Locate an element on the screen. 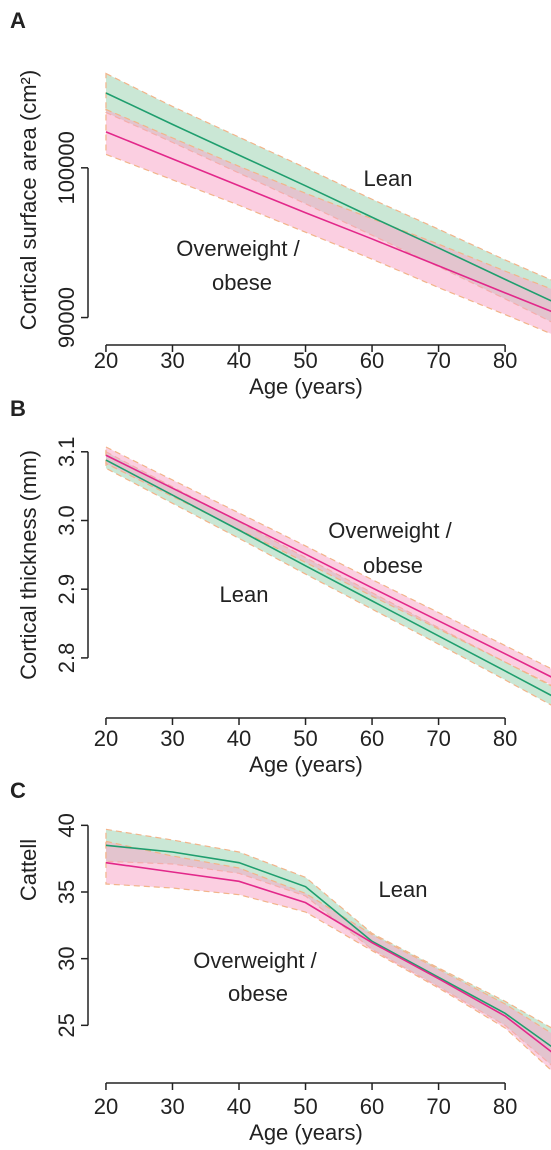  y-tick-label: 3.0 is located at coordinates (66, 520).